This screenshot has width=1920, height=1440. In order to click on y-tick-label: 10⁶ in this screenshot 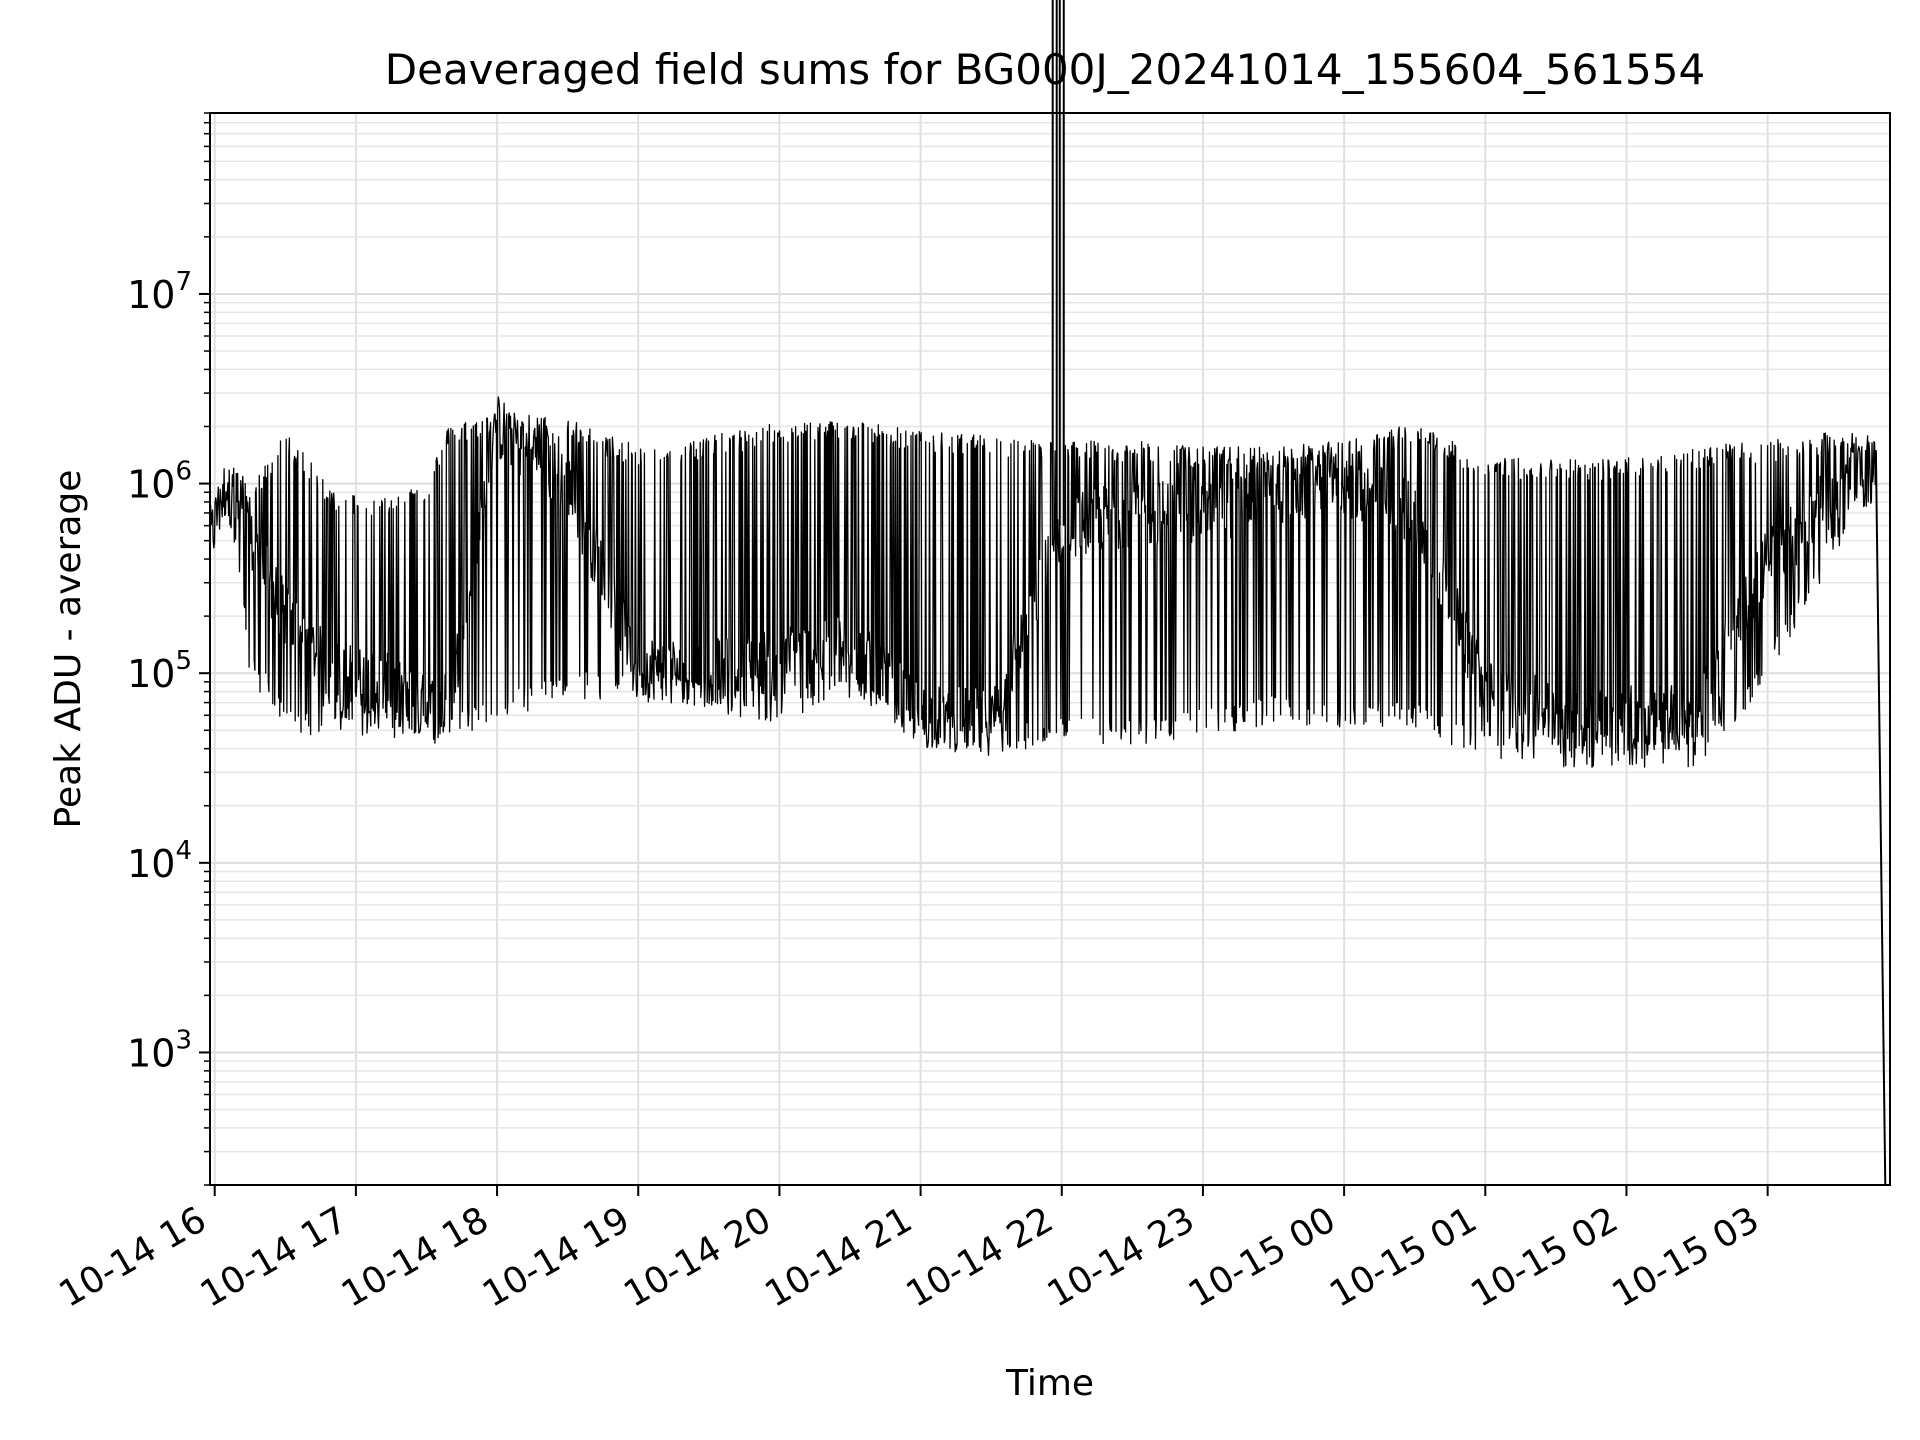, I will do `click(159, 482)`.